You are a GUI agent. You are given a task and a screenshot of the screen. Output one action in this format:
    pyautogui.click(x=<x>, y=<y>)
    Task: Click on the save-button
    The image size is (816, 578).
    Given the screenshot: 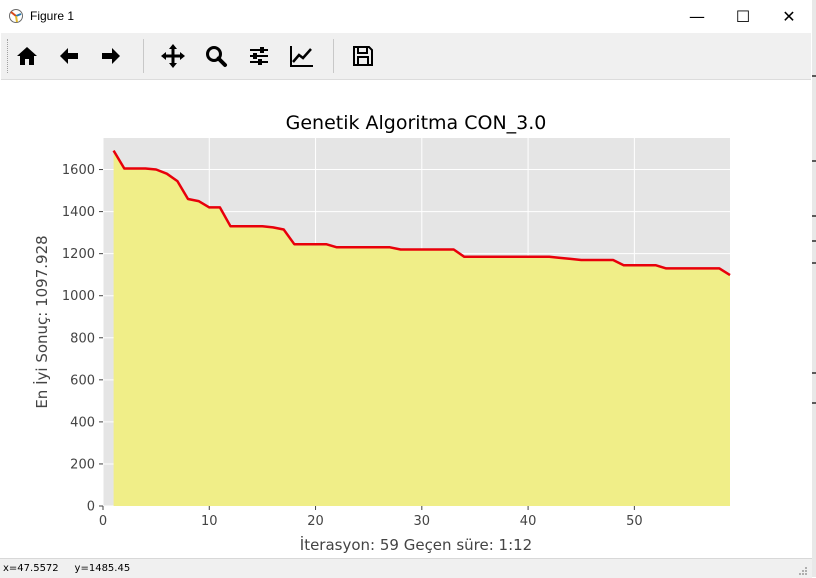 What is the action you would take?
    pyautogui.click(x=363, y=56)
    